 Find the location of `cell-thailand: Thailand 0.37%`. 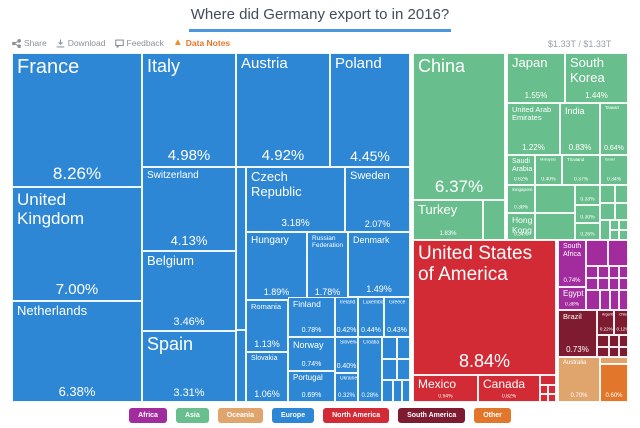

cell-thailand: Thailand 0.37% is located at coordinates (581, 170).